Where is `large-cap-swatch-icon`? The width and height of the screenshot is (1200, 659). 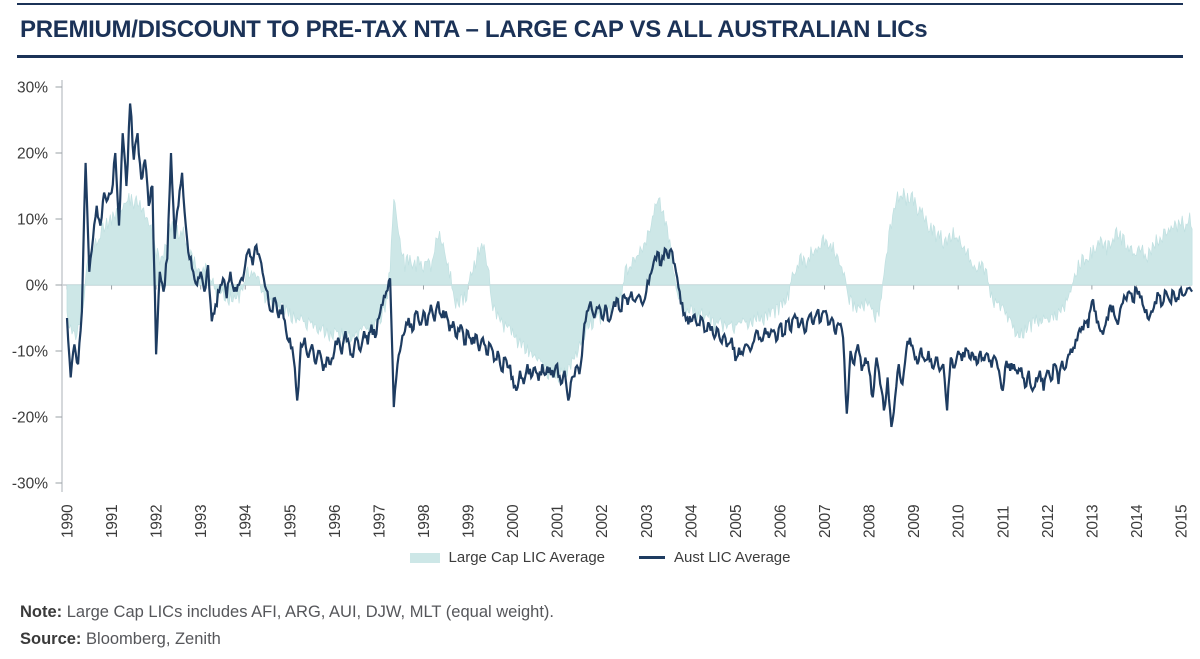
large-cap-swatch-icon is located at coordinates (424, 557).